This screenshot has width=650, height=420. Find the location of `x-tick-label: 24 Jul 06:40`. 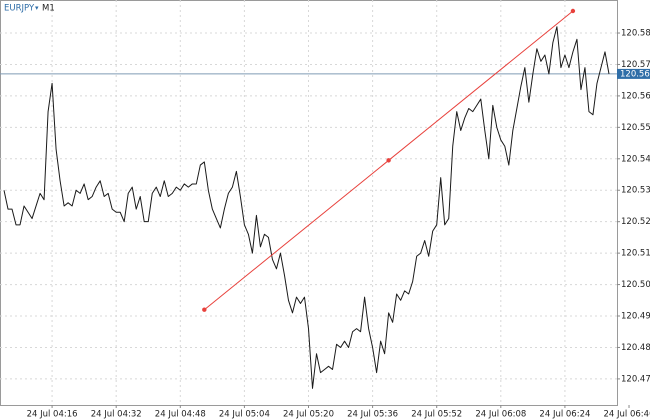

x-tick-label: 24 Jul 06:40 is located at coordinates (627, 415).